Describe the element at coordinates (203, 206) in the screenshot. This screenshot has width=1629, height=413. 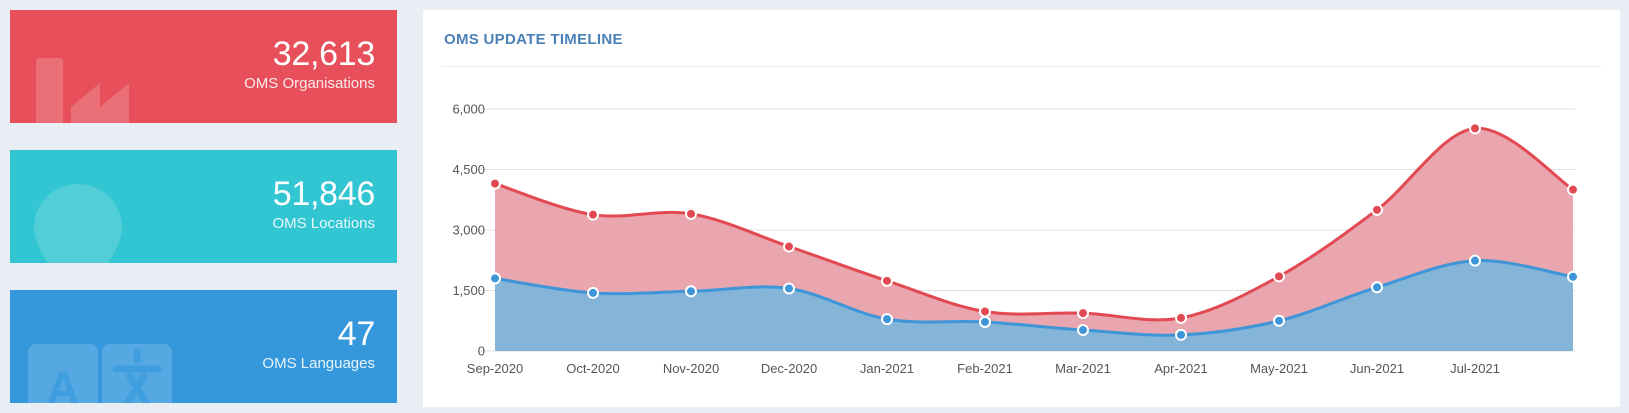
I see `stat-card-locations: 51,846 OMS Locations` at that location.